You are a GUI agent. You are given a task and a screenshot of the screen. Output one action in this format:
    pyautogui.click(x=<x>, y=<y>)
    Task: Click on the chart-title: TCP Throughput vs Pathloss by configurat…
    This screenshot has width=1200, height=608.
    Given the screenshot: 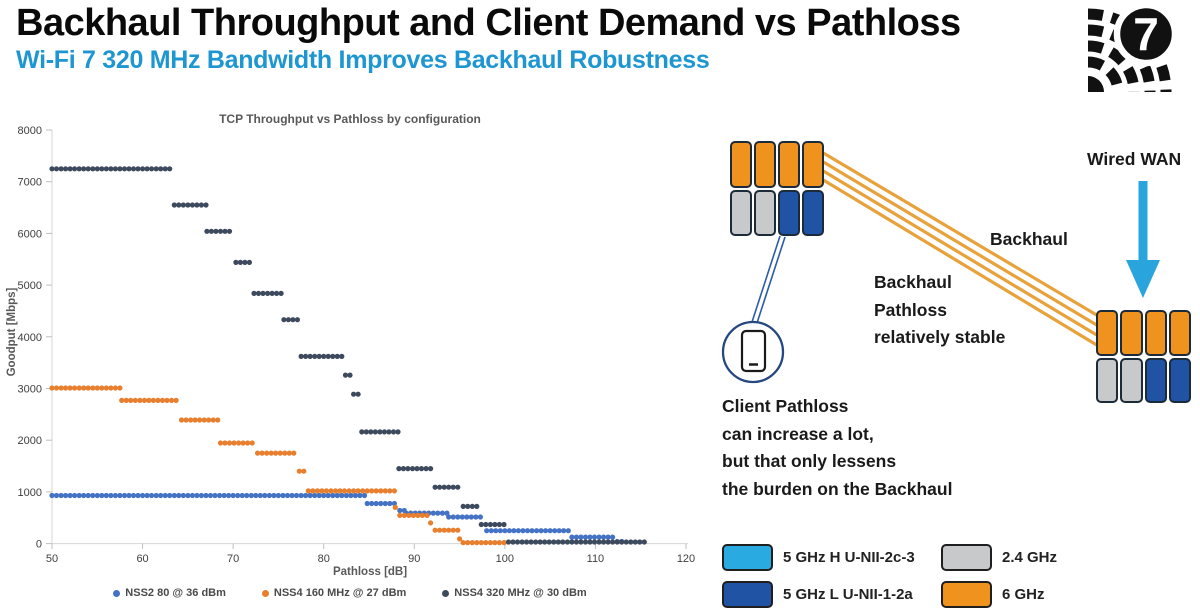 What is the action you would take?
    pyautogui.click(x=350, y=119)
    